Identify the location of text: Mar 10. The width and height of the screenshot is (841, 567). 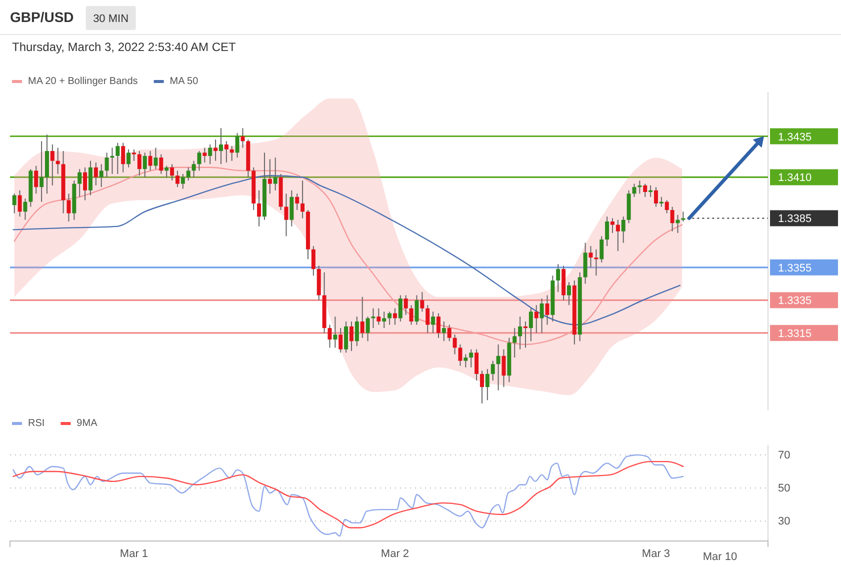
(720, 557).